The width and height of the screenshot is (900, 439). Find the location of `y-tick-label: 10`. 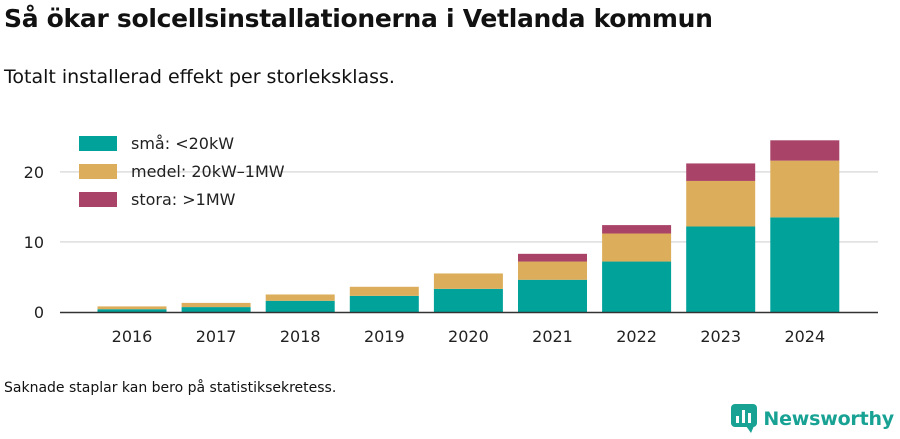

y-tick-label: 10 is located at coordinates (34, 242).